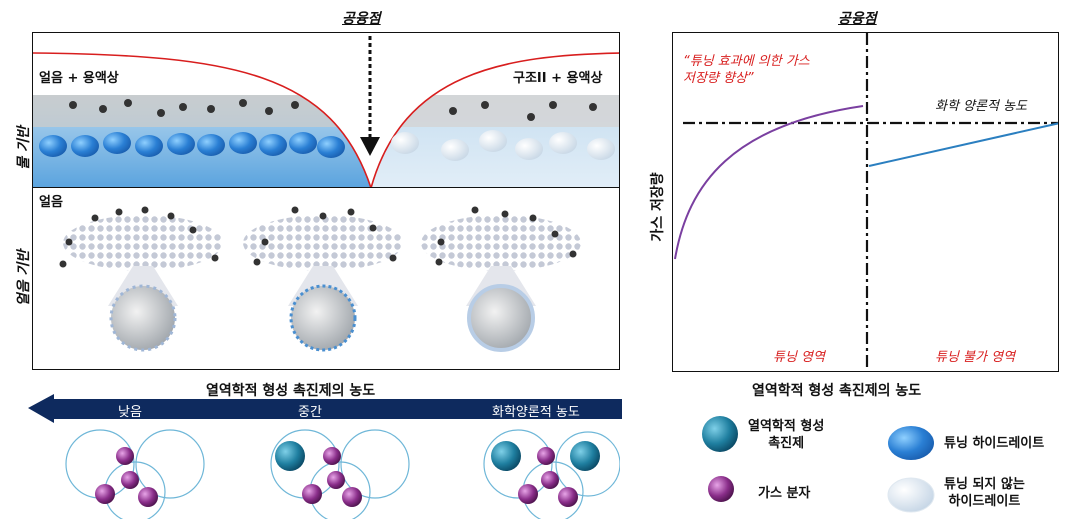  Describe the element at coordinates (981, 106) in the screenshot. I see `stoich-annotation: 화학 양론적 농도` at that location.